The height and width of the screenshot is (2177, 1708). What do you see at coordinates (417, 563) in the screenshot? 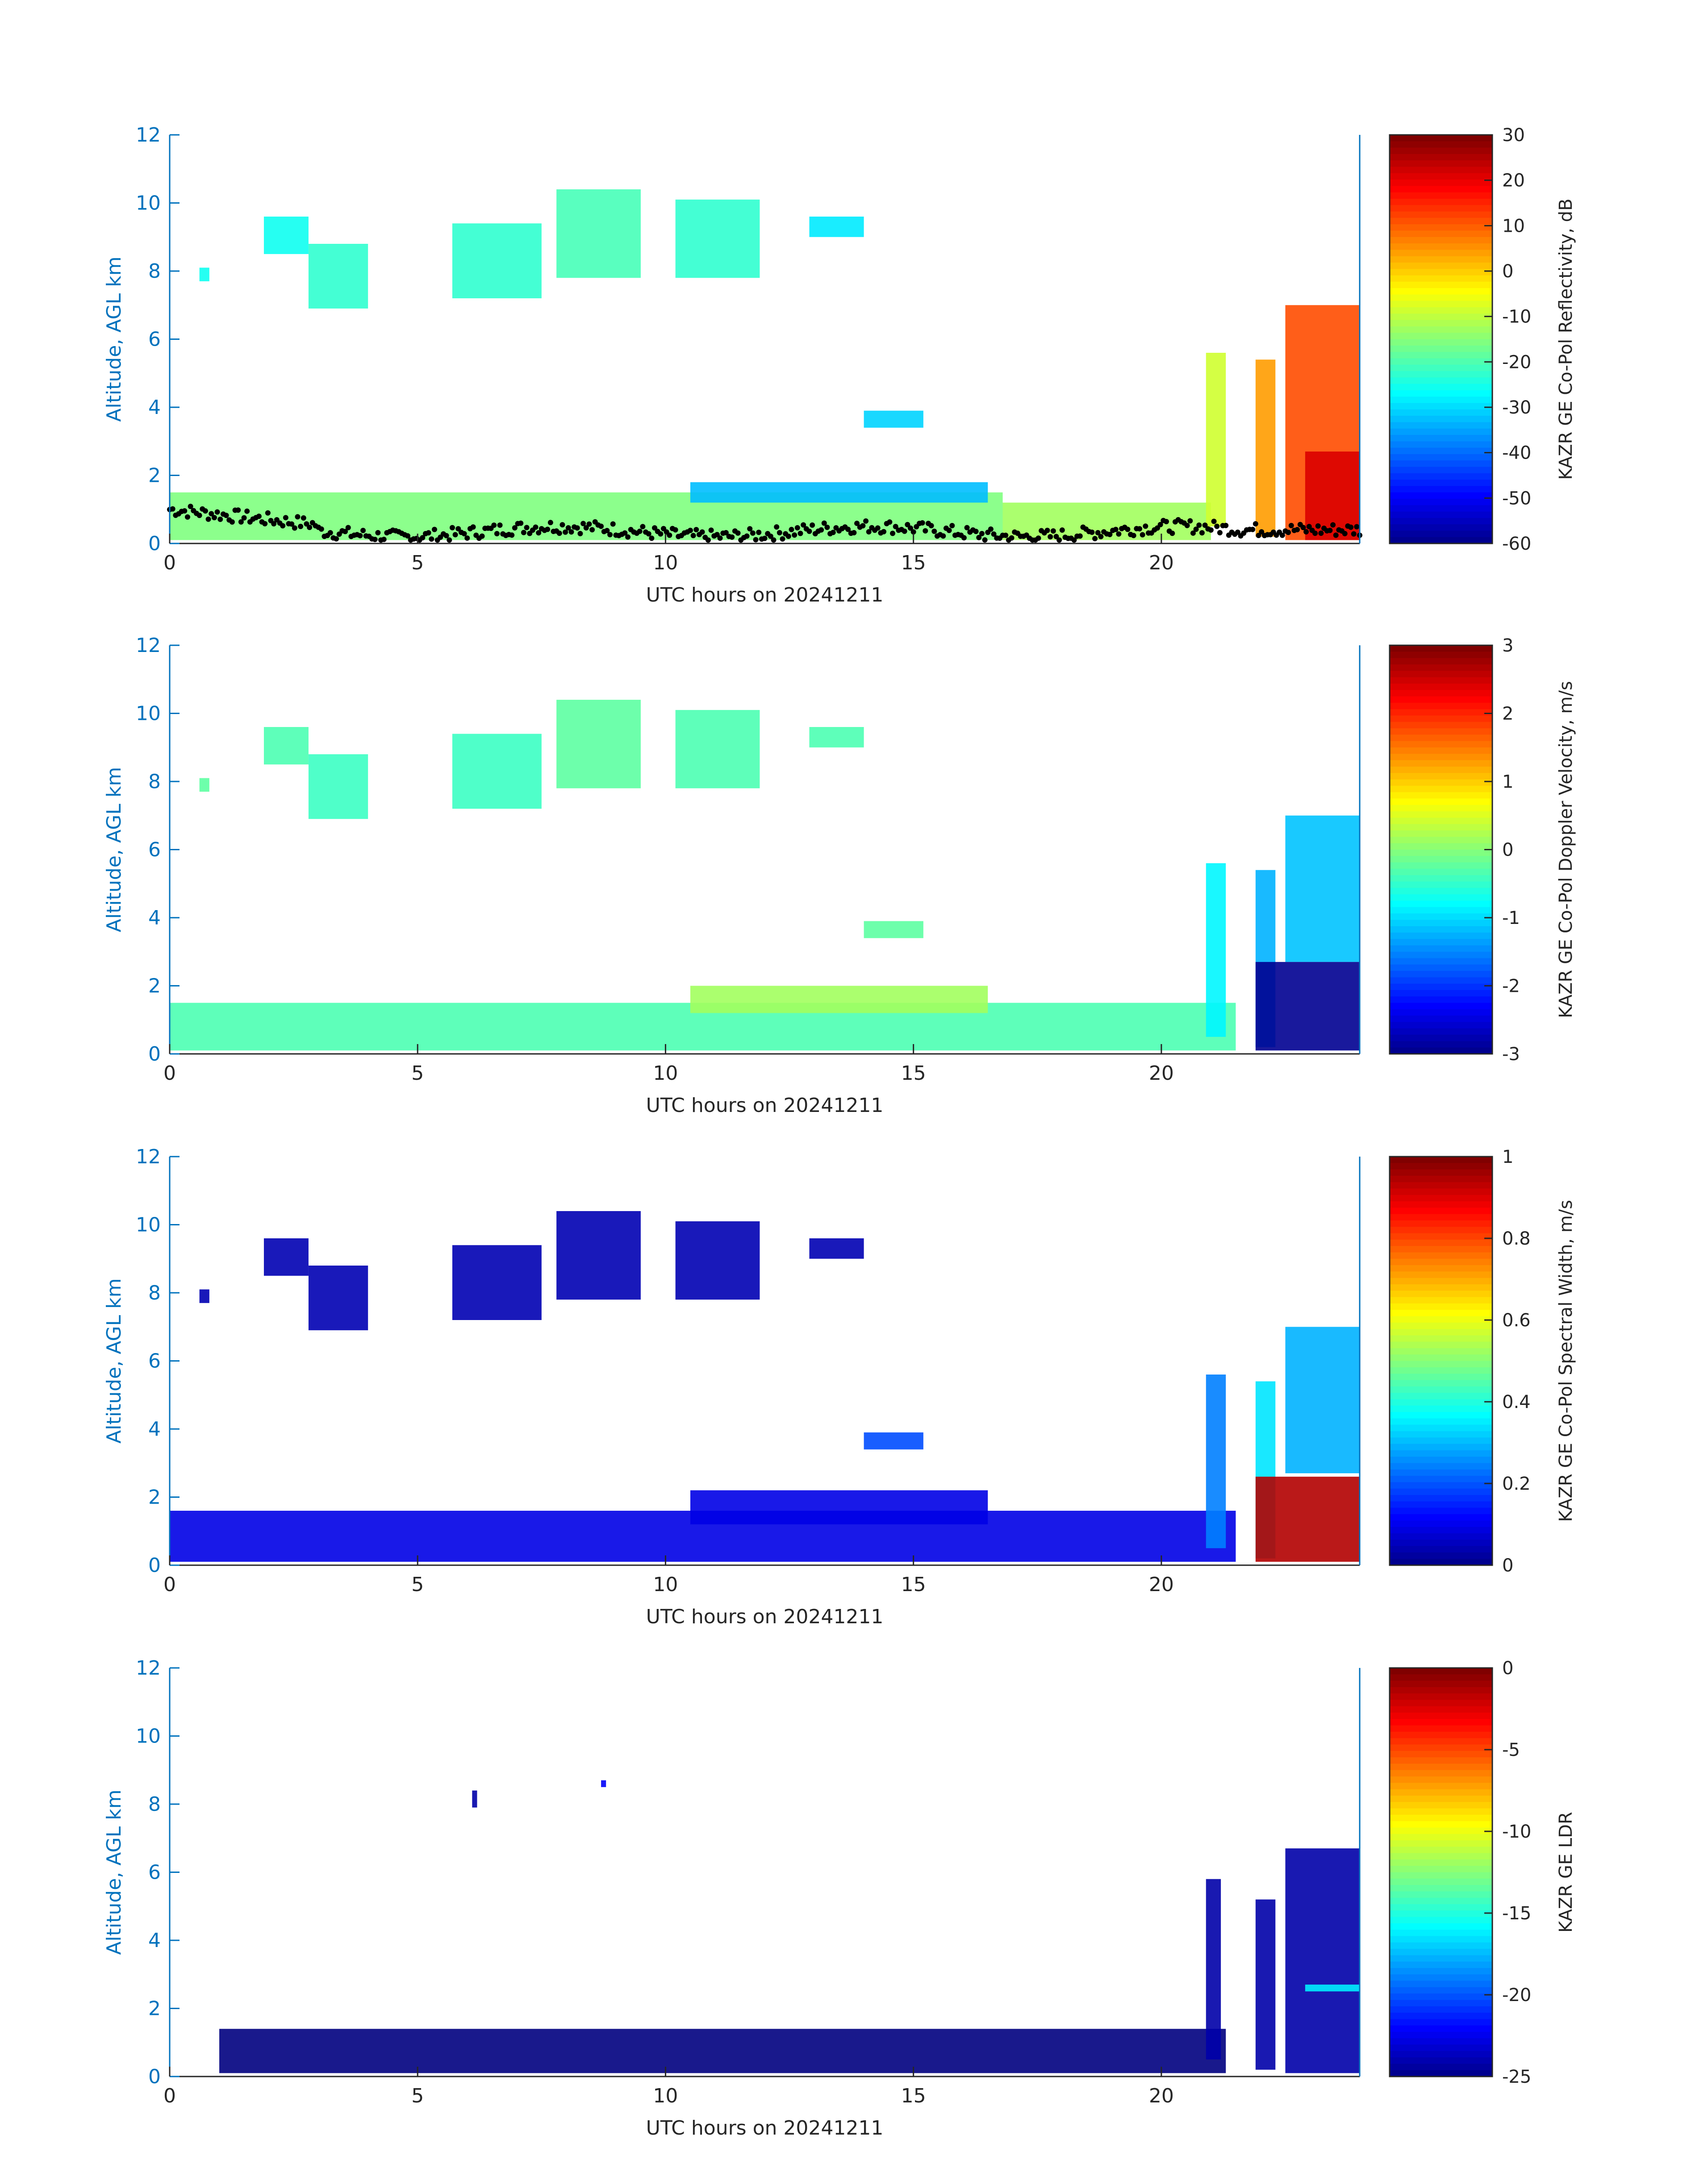
I see `x-tick-label: 5` at bounding box center [417, 563].